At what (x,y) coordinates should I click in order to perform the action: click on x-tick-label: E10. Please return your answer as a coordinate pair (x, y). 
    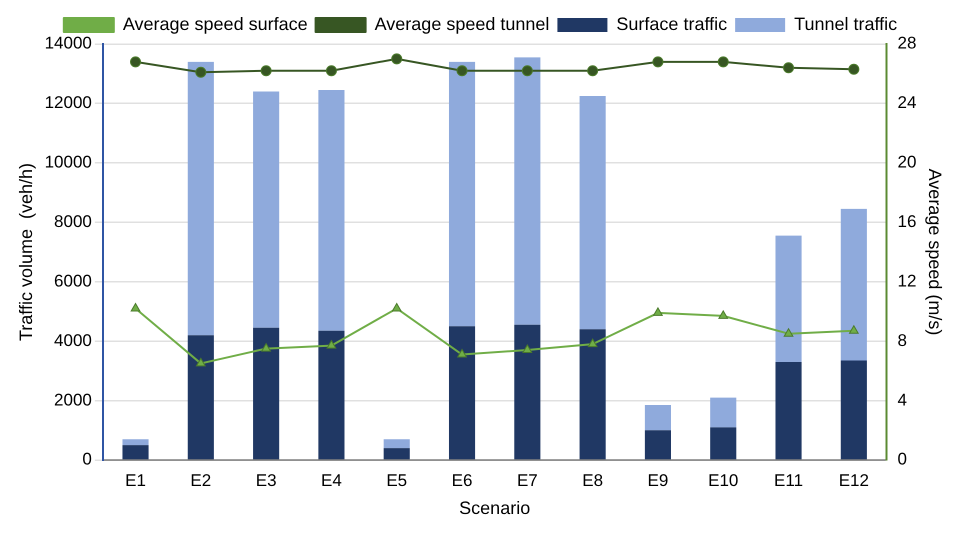
    Looking at the image, I should click on (723, 480).